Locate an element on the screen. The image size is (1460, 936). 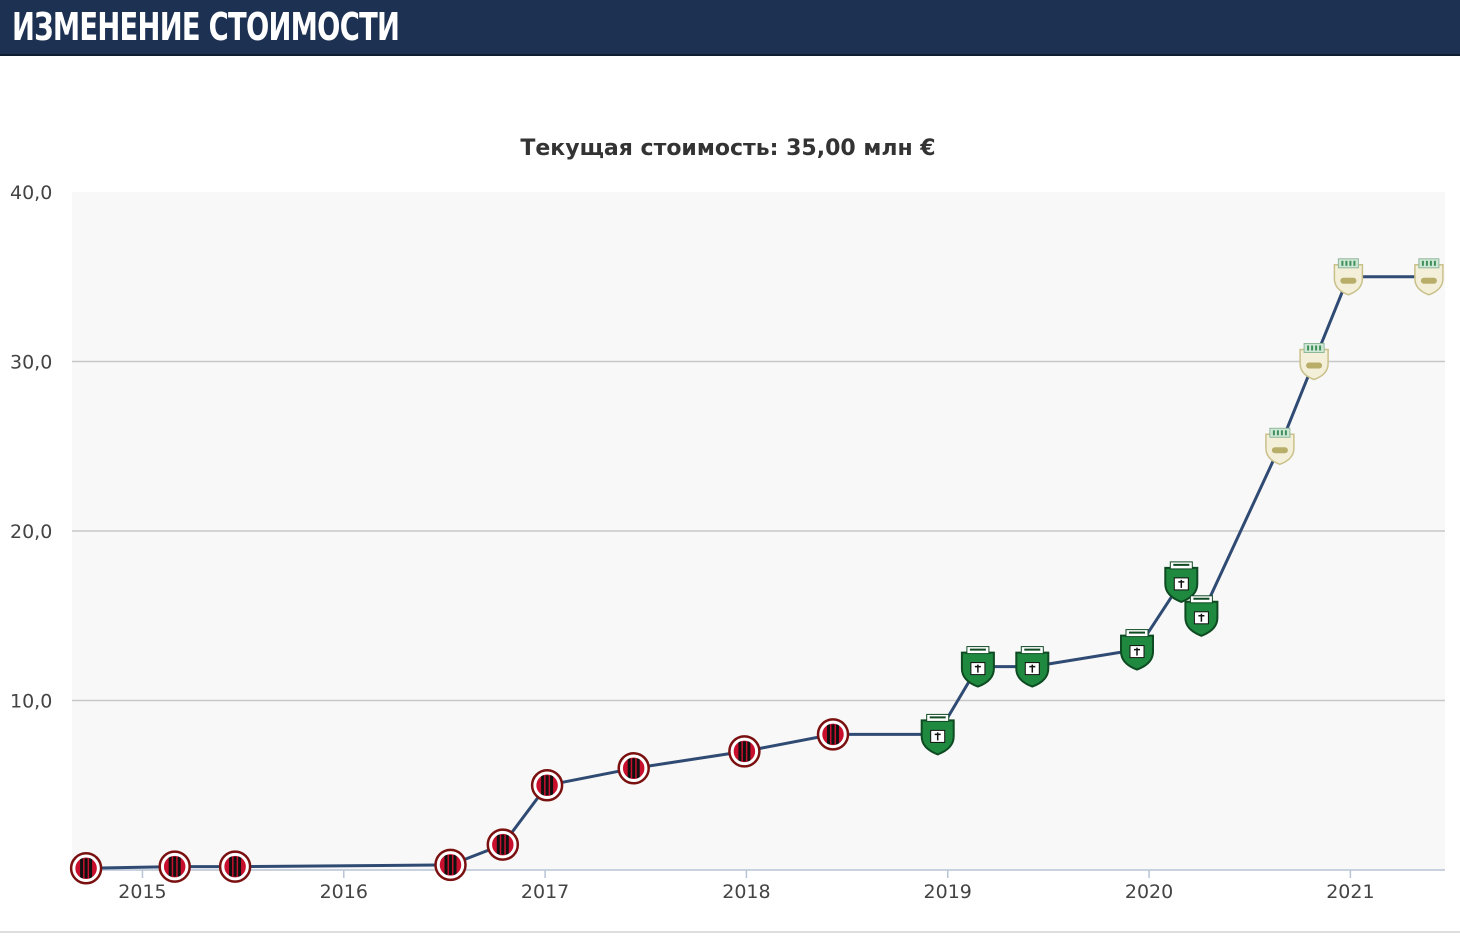
section-title: ИЗМЕНЕНИЕ СТОИМОСТИ is located at coordinates (206, 27).